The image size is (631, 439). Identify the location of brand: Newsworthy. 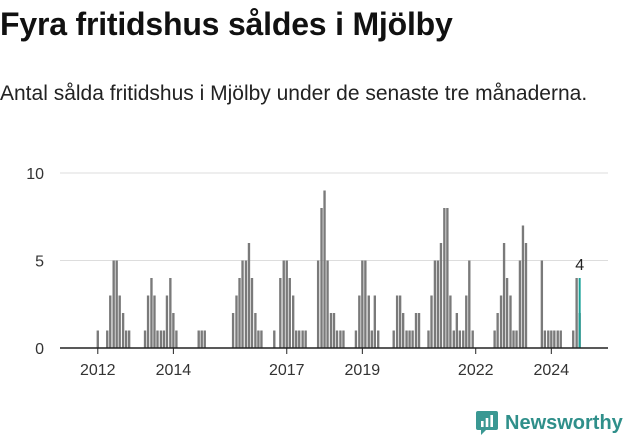
(549, 423).